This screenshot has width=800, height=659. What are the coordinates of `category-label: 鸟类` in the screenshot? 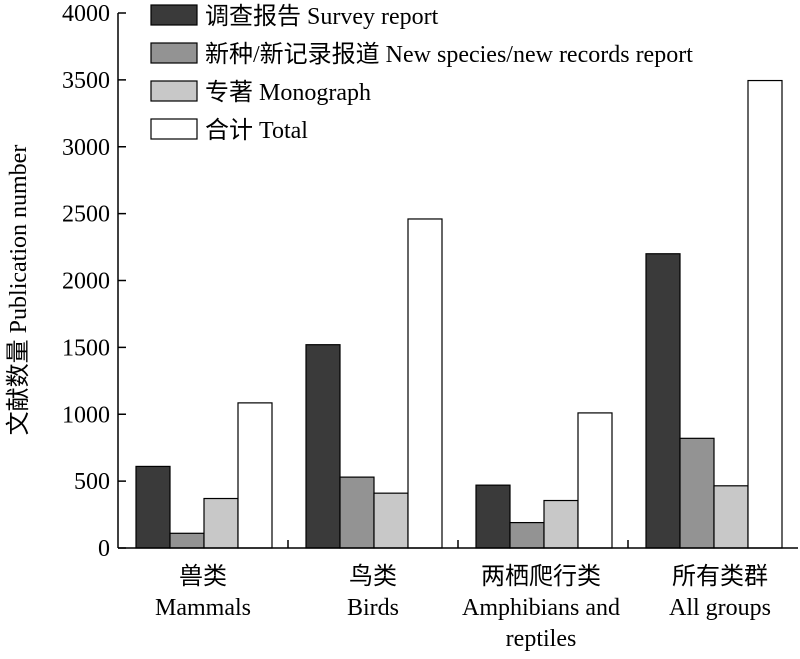 It's located at (373, 576).